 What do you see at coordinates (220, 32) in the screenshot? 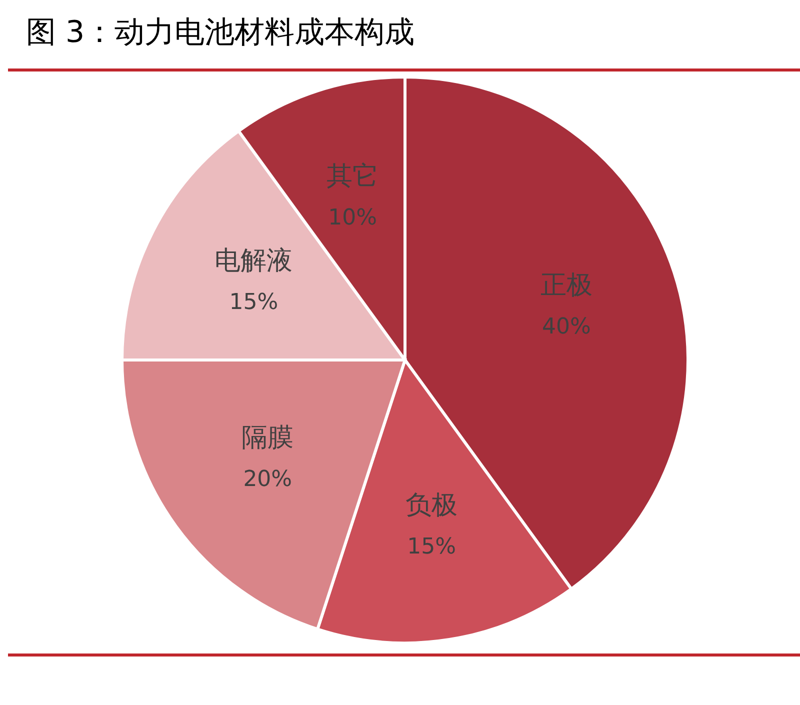
I see `chart-title: 图 3：动力电池材料成本构成` at bounding box center [220, 32].